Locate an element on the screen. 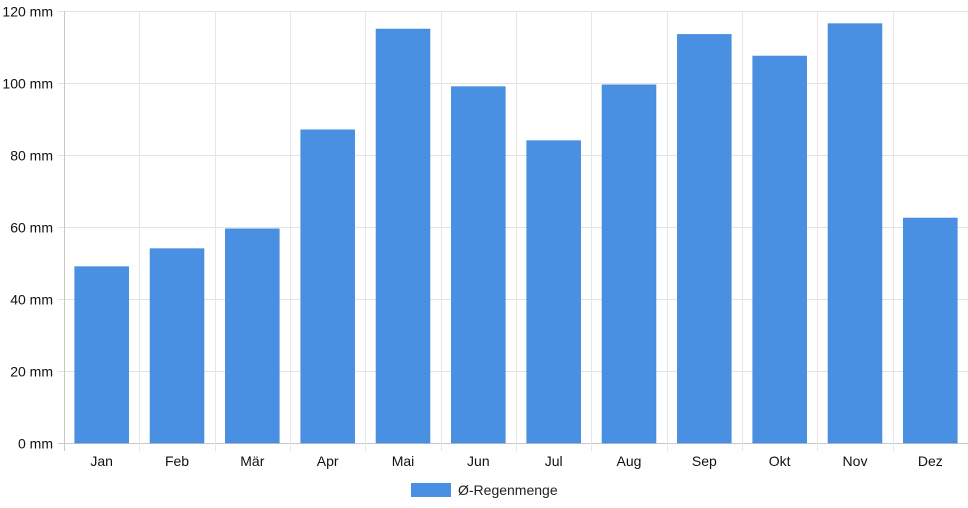 The height and width of the screenshot is (508, 968). x-tick-label: Dez is located at coordinates (930, 461).